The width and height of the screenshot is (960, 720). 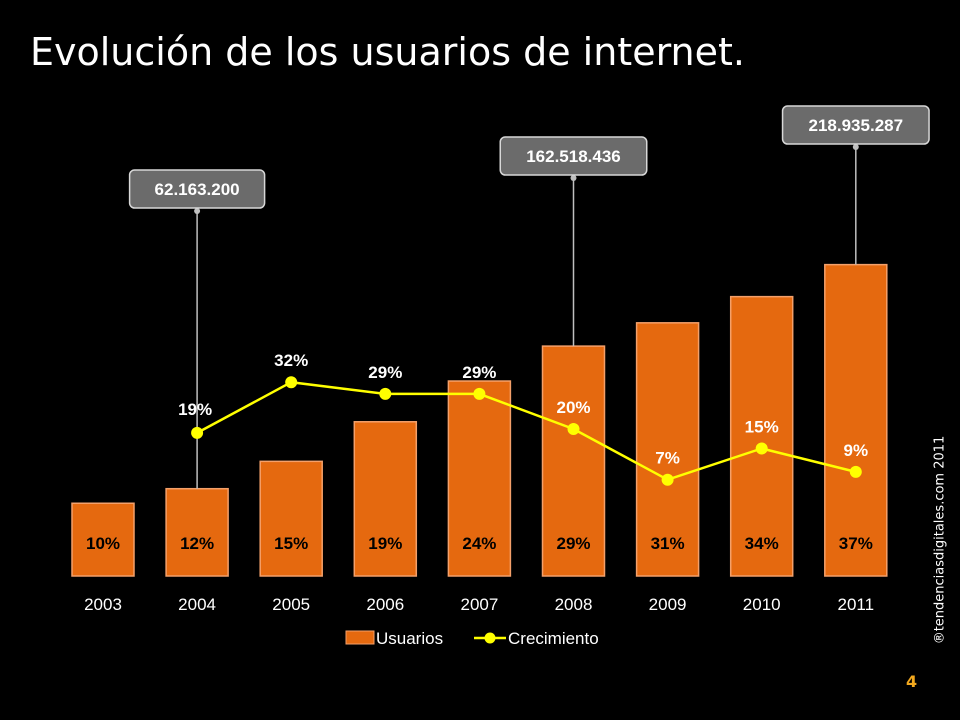 I want to click on callout-label-2008: 162.518.436, so click(x=573, y=156).